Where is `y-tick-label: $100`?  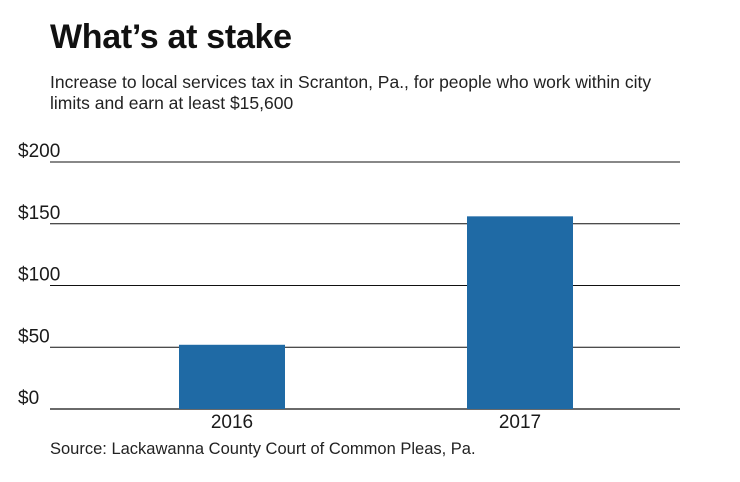 y-tick-label: $100 is located at coordinates (39, 275).